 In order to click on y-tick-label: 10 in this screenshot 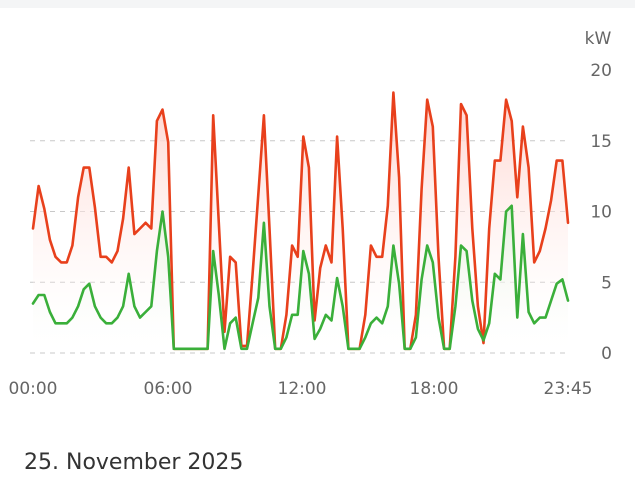, I will do `click(601, 213)`.